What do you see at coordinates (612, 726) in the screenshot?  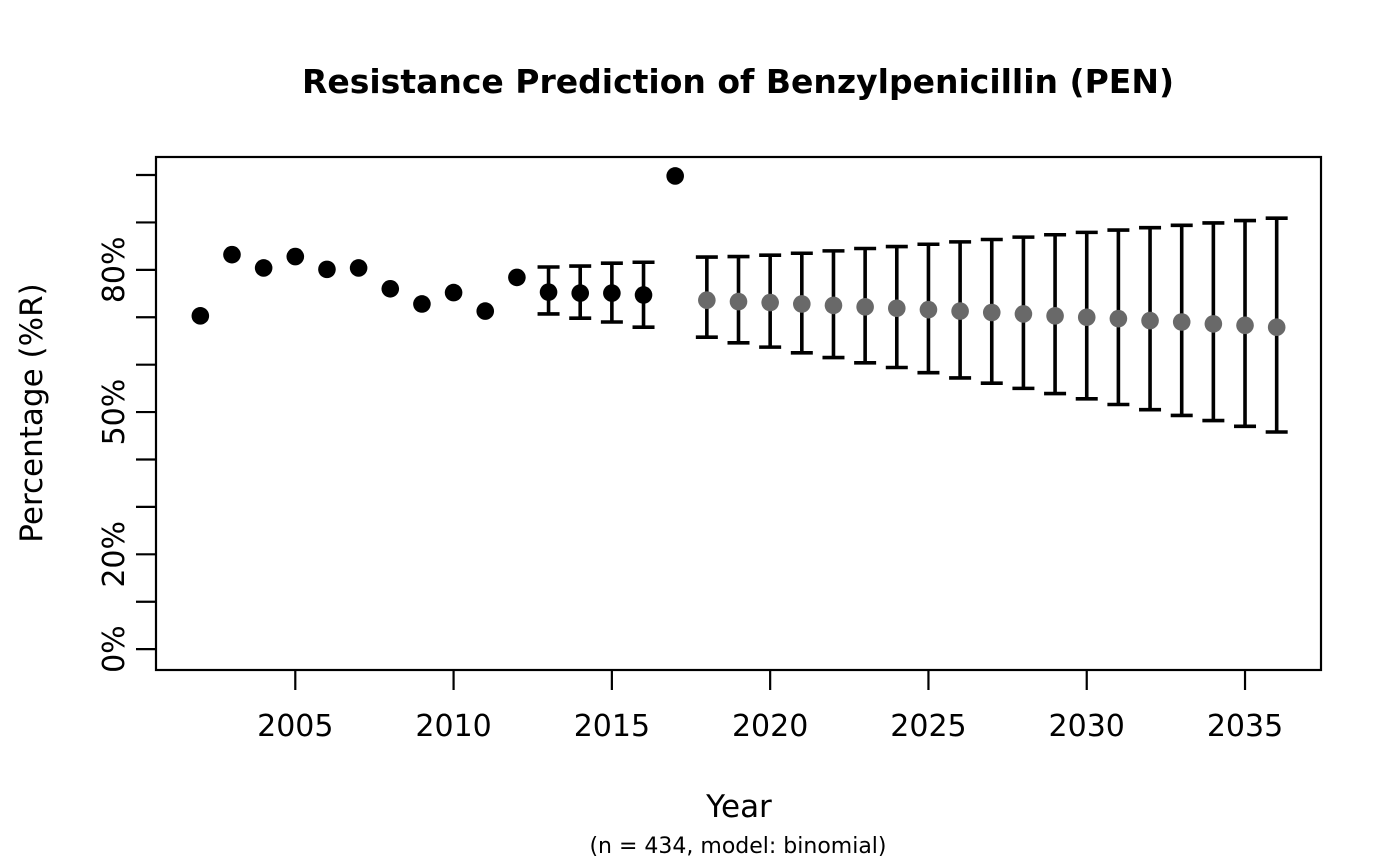 I see `x-tick-label: 2015` at bounding box center [612, 726].